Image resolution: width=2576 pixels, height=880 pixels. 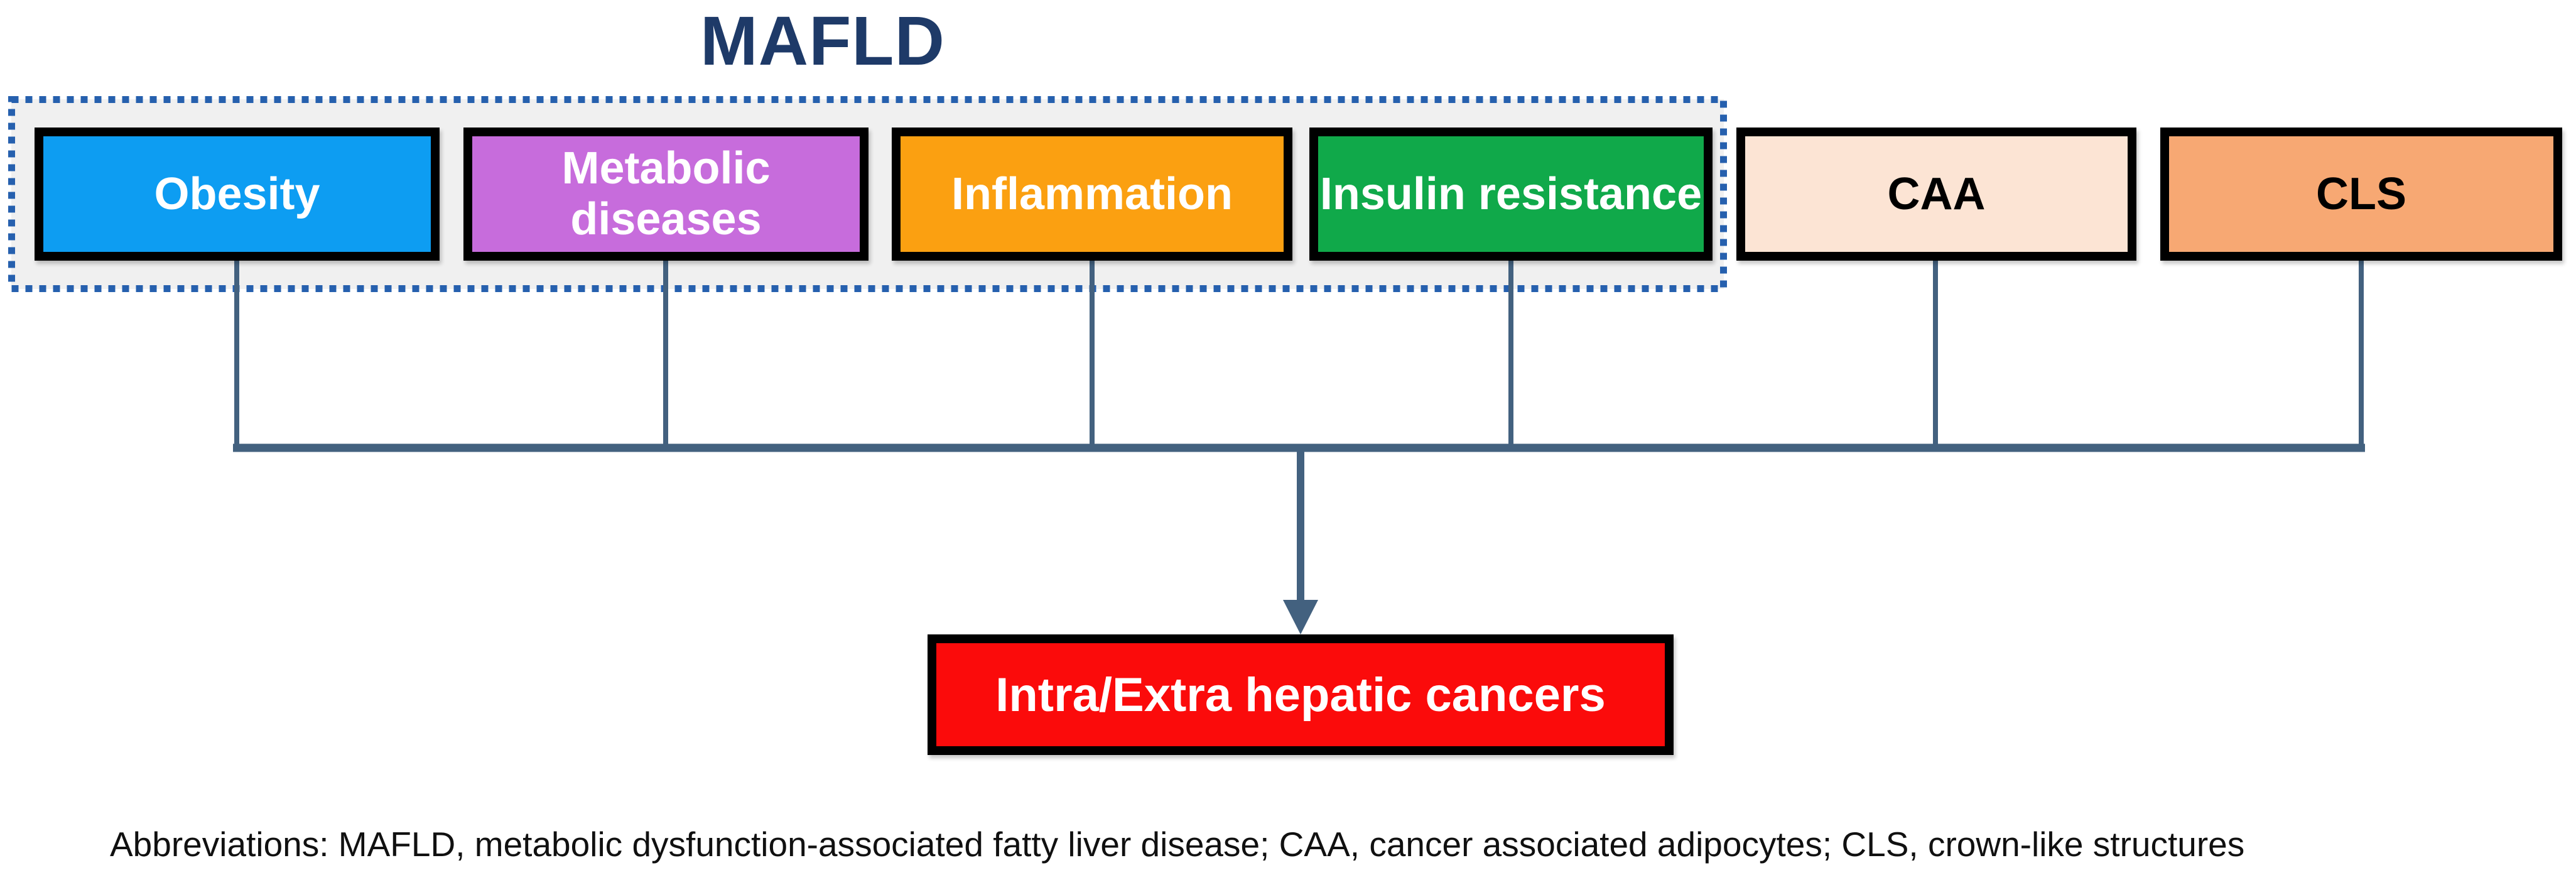 I want to click on factor-box-metabolic-diseases: Metabolic diseases, so click(x=666, y=194).